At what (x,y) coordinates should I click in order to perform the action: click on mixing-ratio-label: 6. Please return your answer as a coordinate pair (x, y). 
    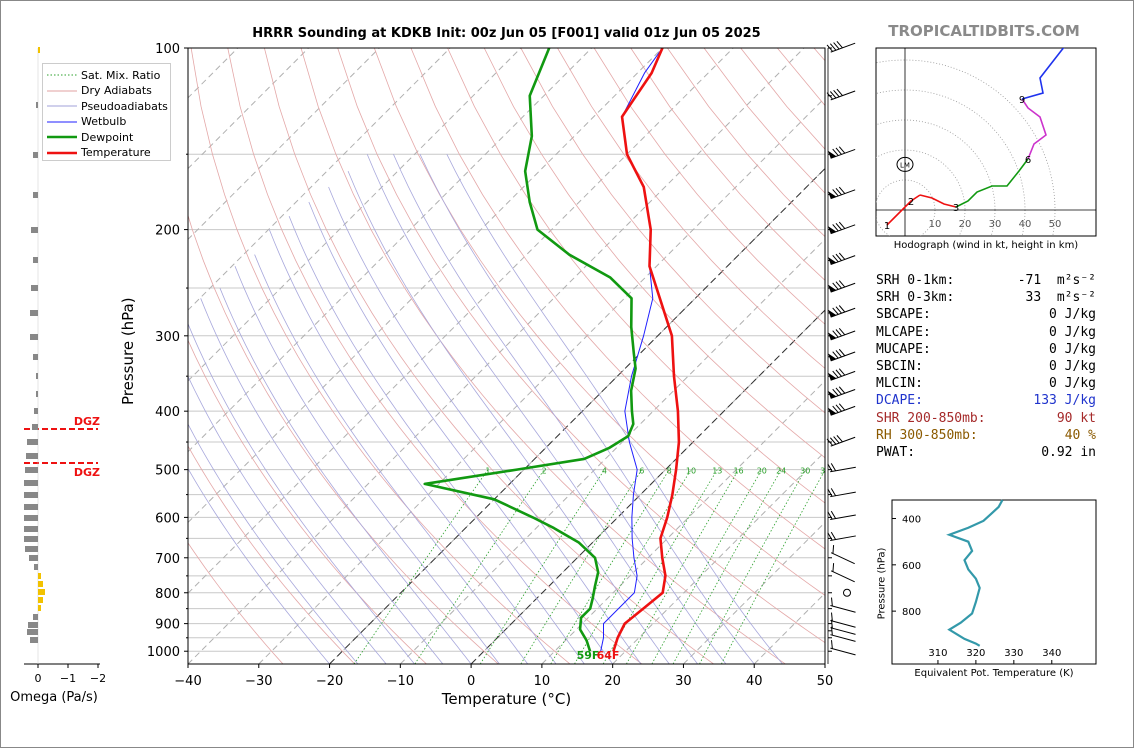
    Looking at the image, I should click on (641, 470).